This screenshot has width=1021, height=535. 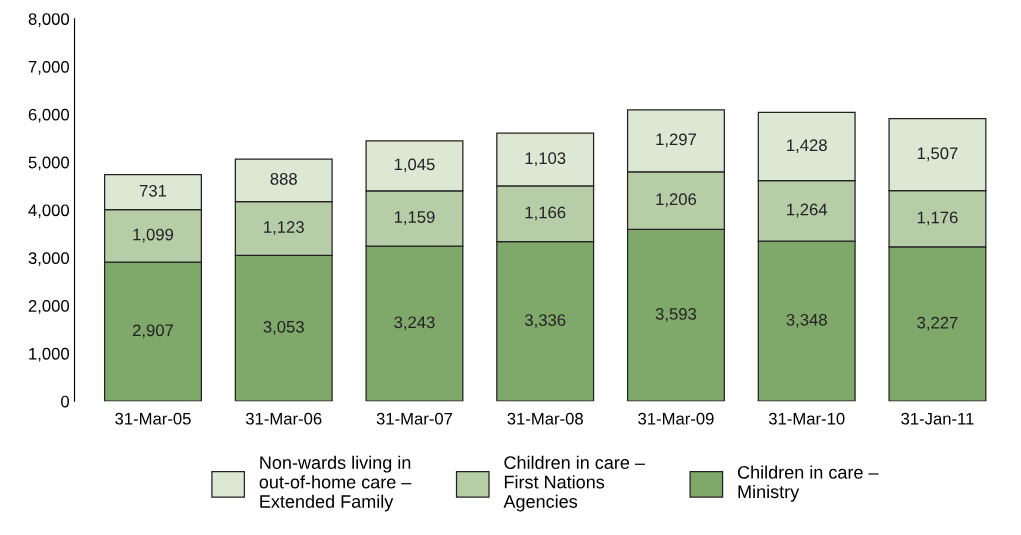 What do you see at coordinates (806, 320) in the screenshot?
I see `data-label: 3,348` at bounding box center [806, 320].